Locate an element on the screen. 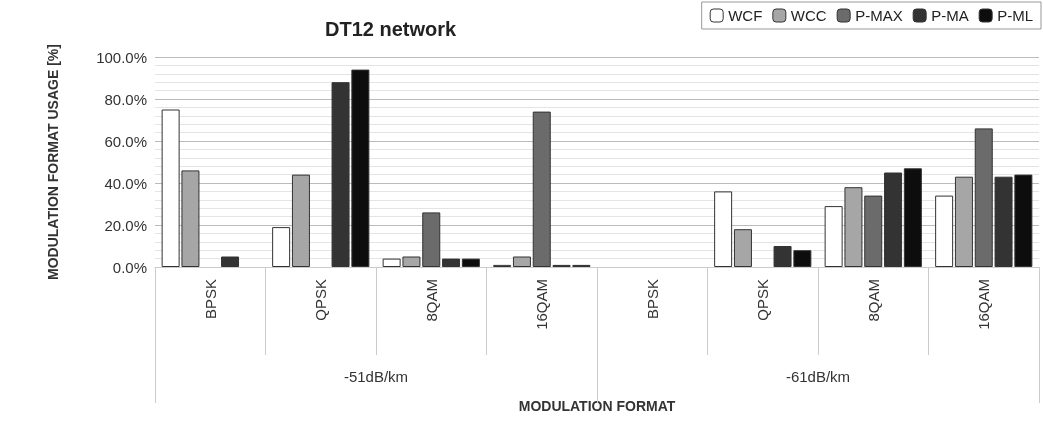 This screenshot has height=446, width=1043. y-tick-label: 60.0% is located at coordinates (125, 141).